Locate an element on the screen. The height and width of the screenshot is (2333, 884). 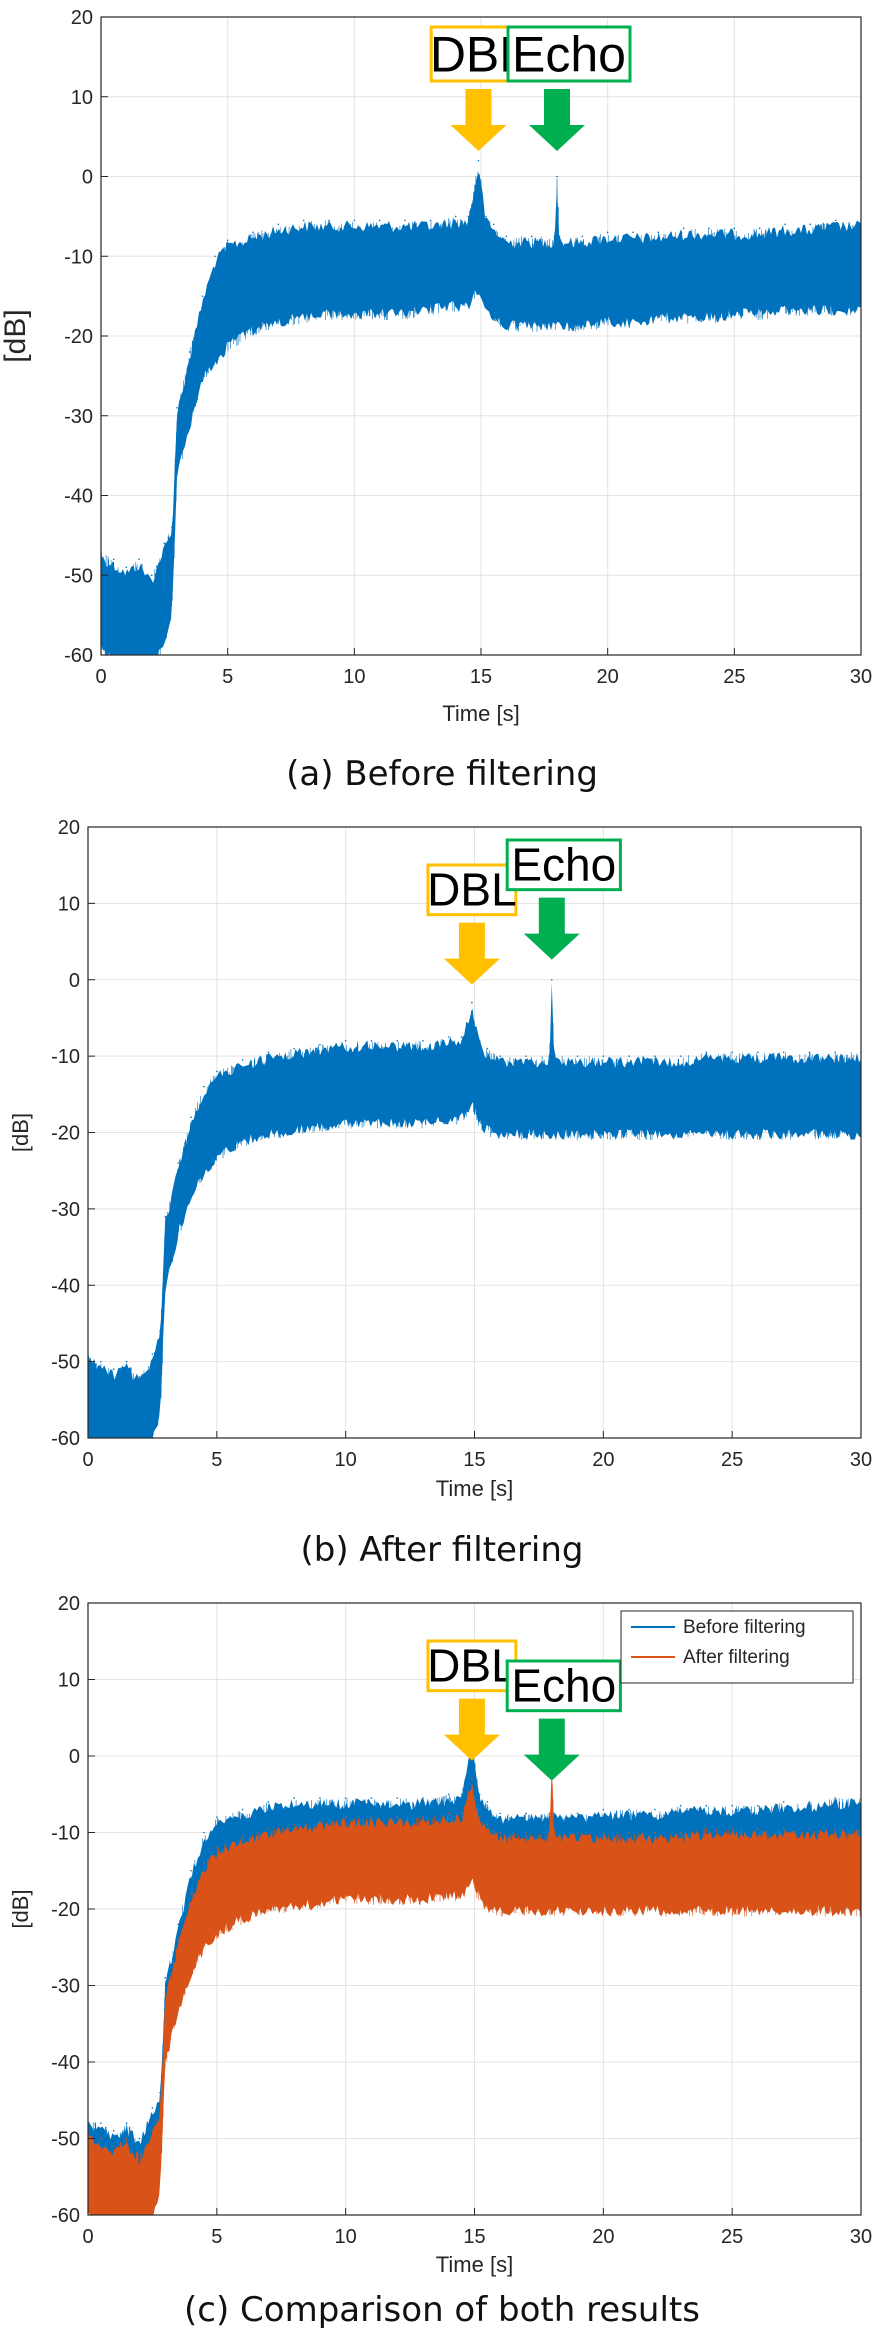
y-tick-label: -30 is located at coordinates (65, 1987).